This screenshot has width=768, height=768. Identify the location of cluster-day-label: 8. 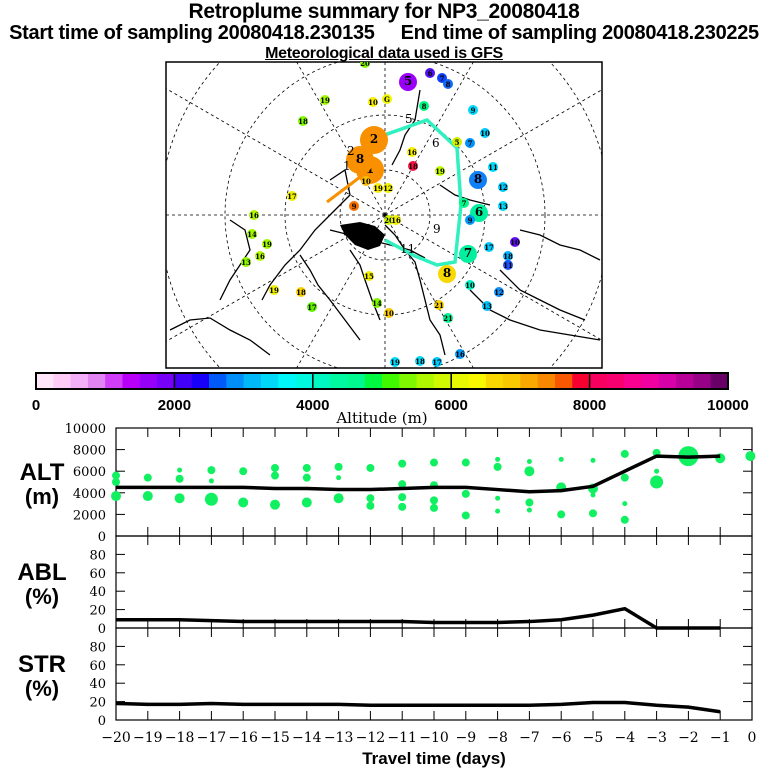
(424, 106).